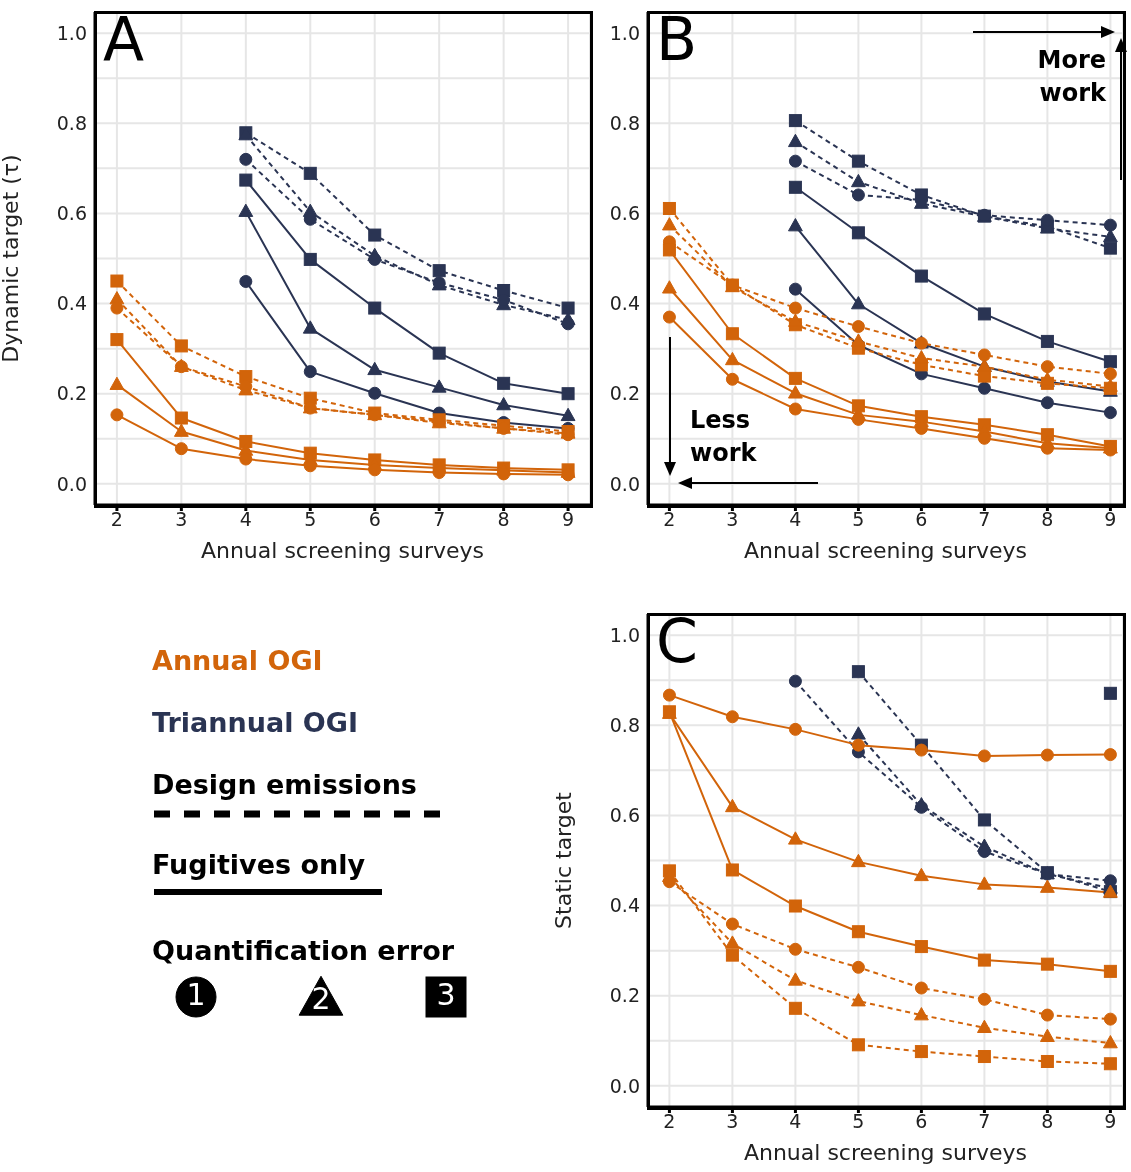 This screenshot has height=1172, width=1131. What do you see at coordinates (321, 996) in the screenshot?
I see `triangle-icon: 2` at bounding box center [321, 996].